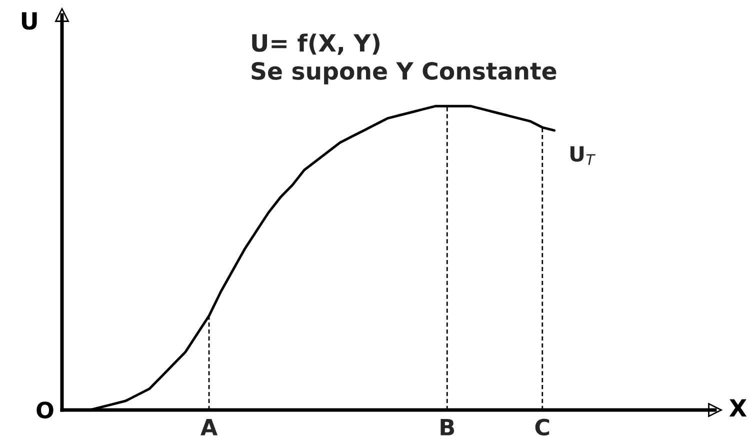  Describe the element at coordinates (404, 73) in the screenshot. I see `chart-subtitle: Se supone Y Constante` at that location.